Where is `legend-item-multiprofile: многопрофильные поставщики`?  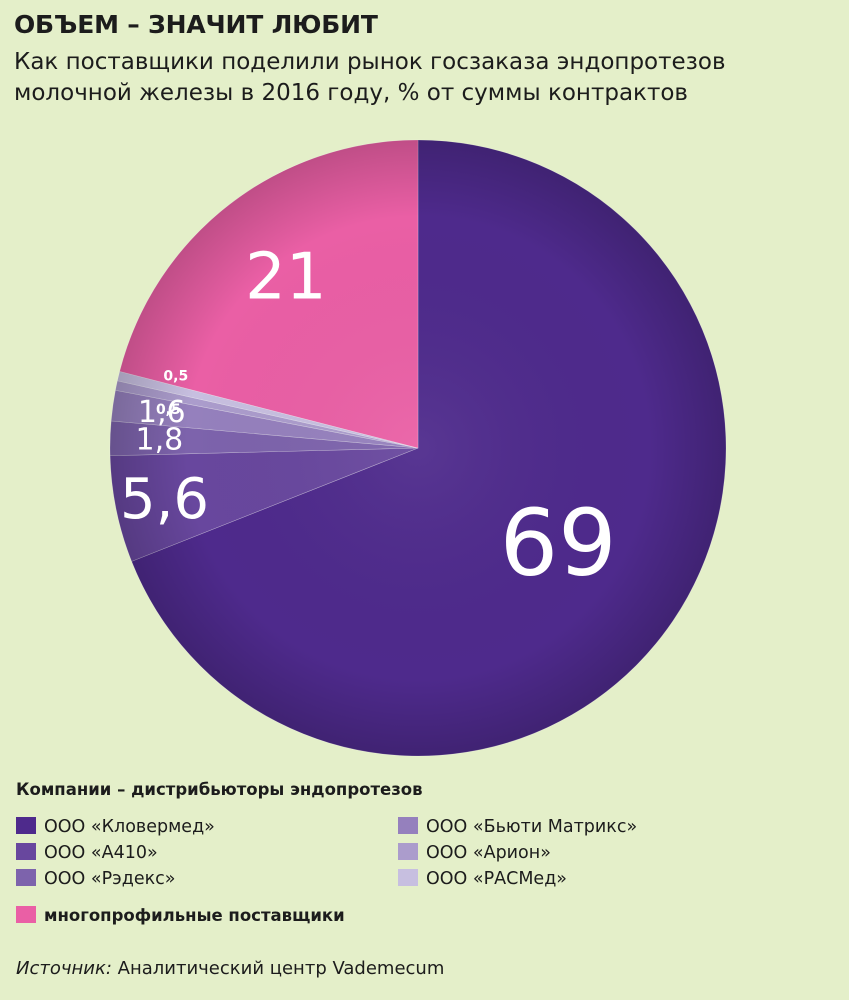 legend-item-multiprofile: многопрофильные поставщики is located at coordinates (180, 916).